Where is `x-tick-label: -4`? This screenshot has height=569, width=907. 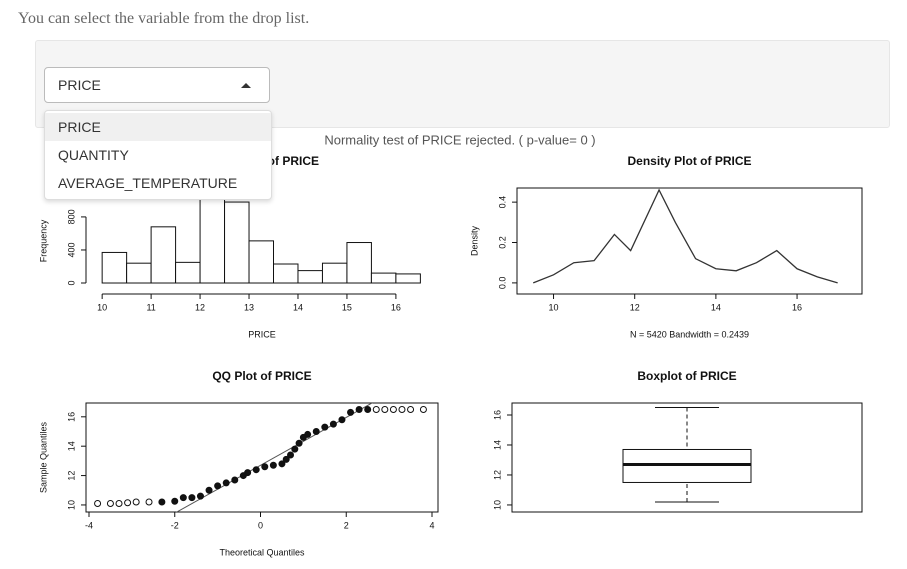
x-tick-label: -4 is located at coordinates (89, 525).